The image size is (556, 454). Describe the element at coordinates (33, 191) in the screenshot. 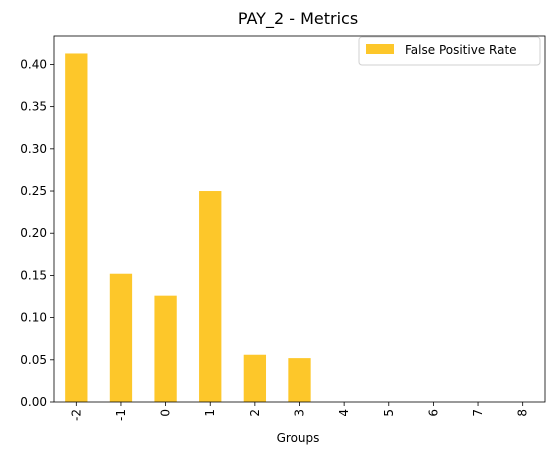

I see `y-tick-label: 0.25` at that location.